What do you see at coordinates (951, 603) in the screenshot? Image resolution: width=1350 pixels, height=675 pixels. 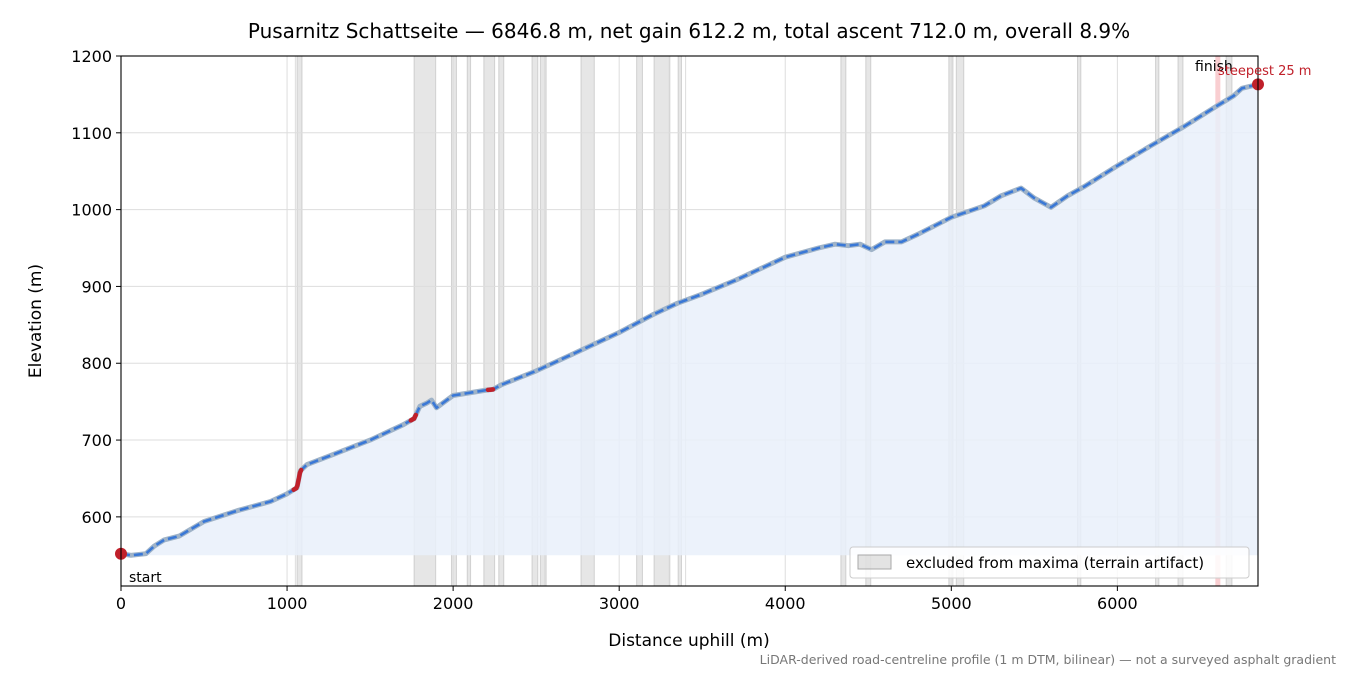 I see `x-tick-label: 5000` at bounding box center [951, 603].